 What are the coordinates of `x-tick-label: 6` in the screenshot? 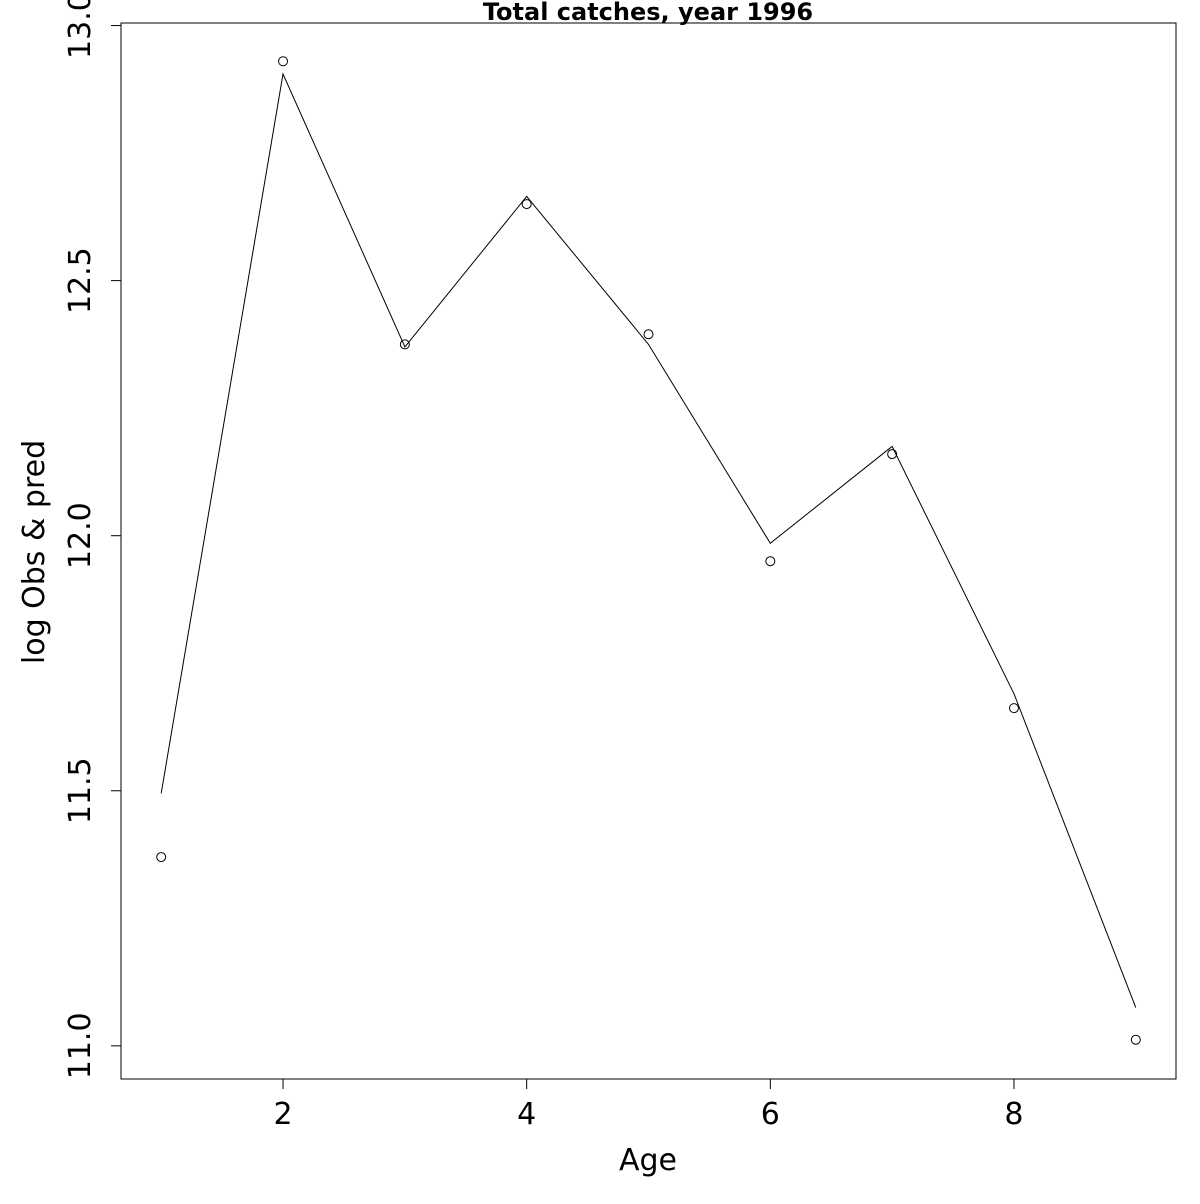 It's located at (770, 1114).